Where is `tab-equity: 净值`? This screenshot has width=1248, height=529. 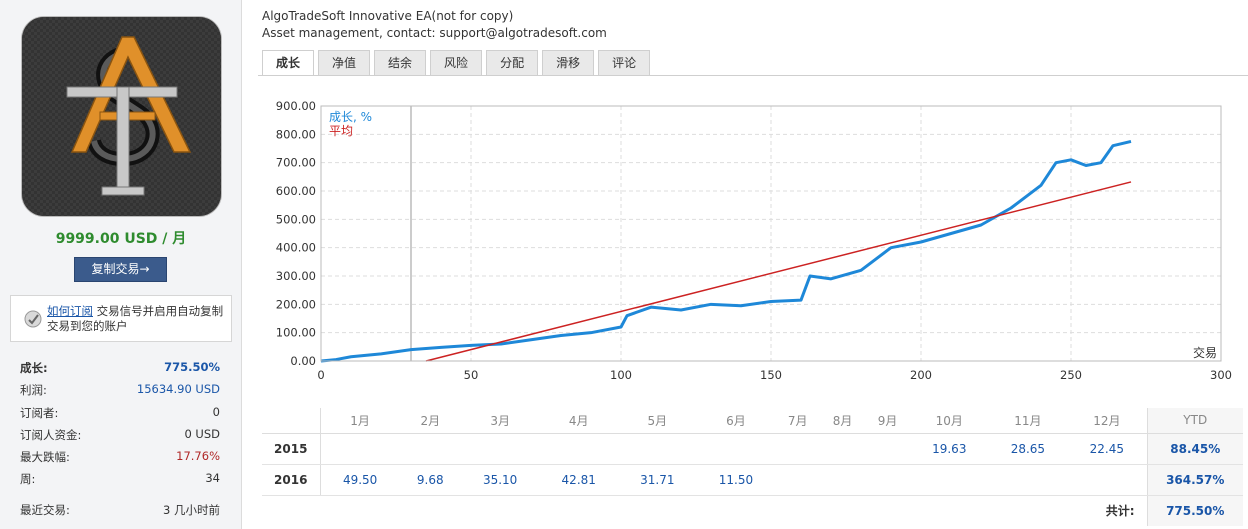 tab-equity: 净值 is located at coordinates (344, 62).